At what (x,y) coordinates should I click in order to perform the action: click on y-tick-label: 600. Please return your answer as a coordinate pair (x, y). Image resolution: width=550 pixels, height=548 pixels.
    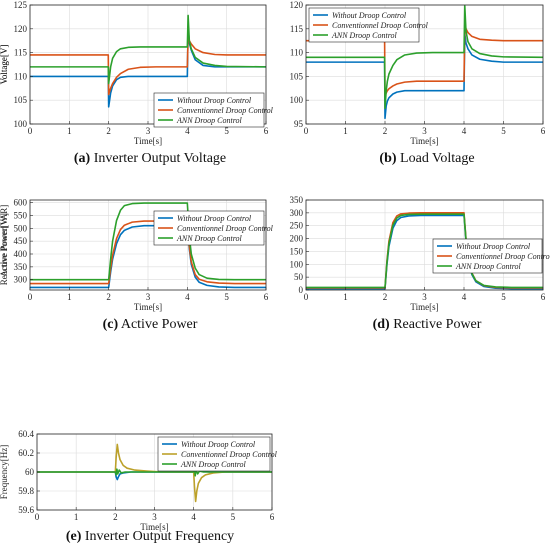
    Looking at the image, I should click on (21, 203).